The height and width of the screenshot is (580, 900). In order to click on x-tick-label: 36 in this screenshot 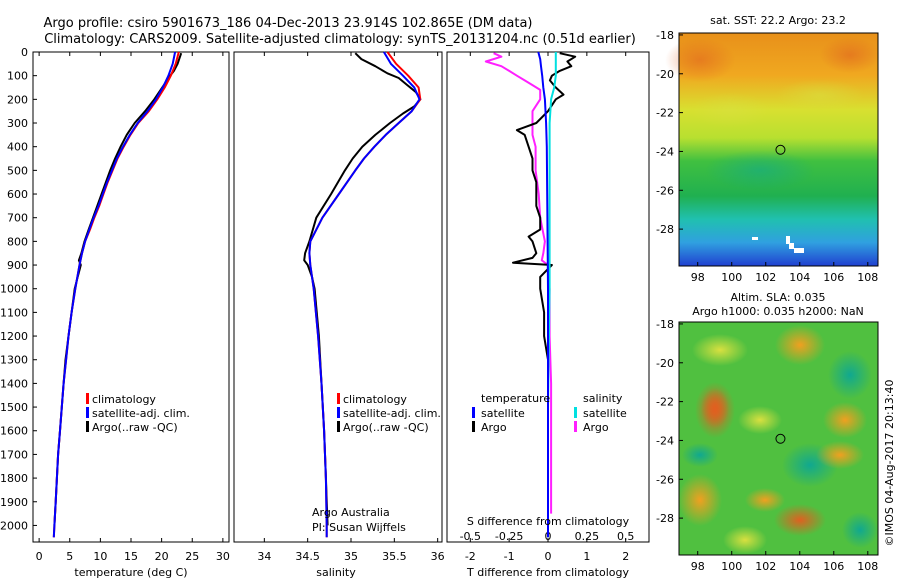, I will do `click(438, 556)`.